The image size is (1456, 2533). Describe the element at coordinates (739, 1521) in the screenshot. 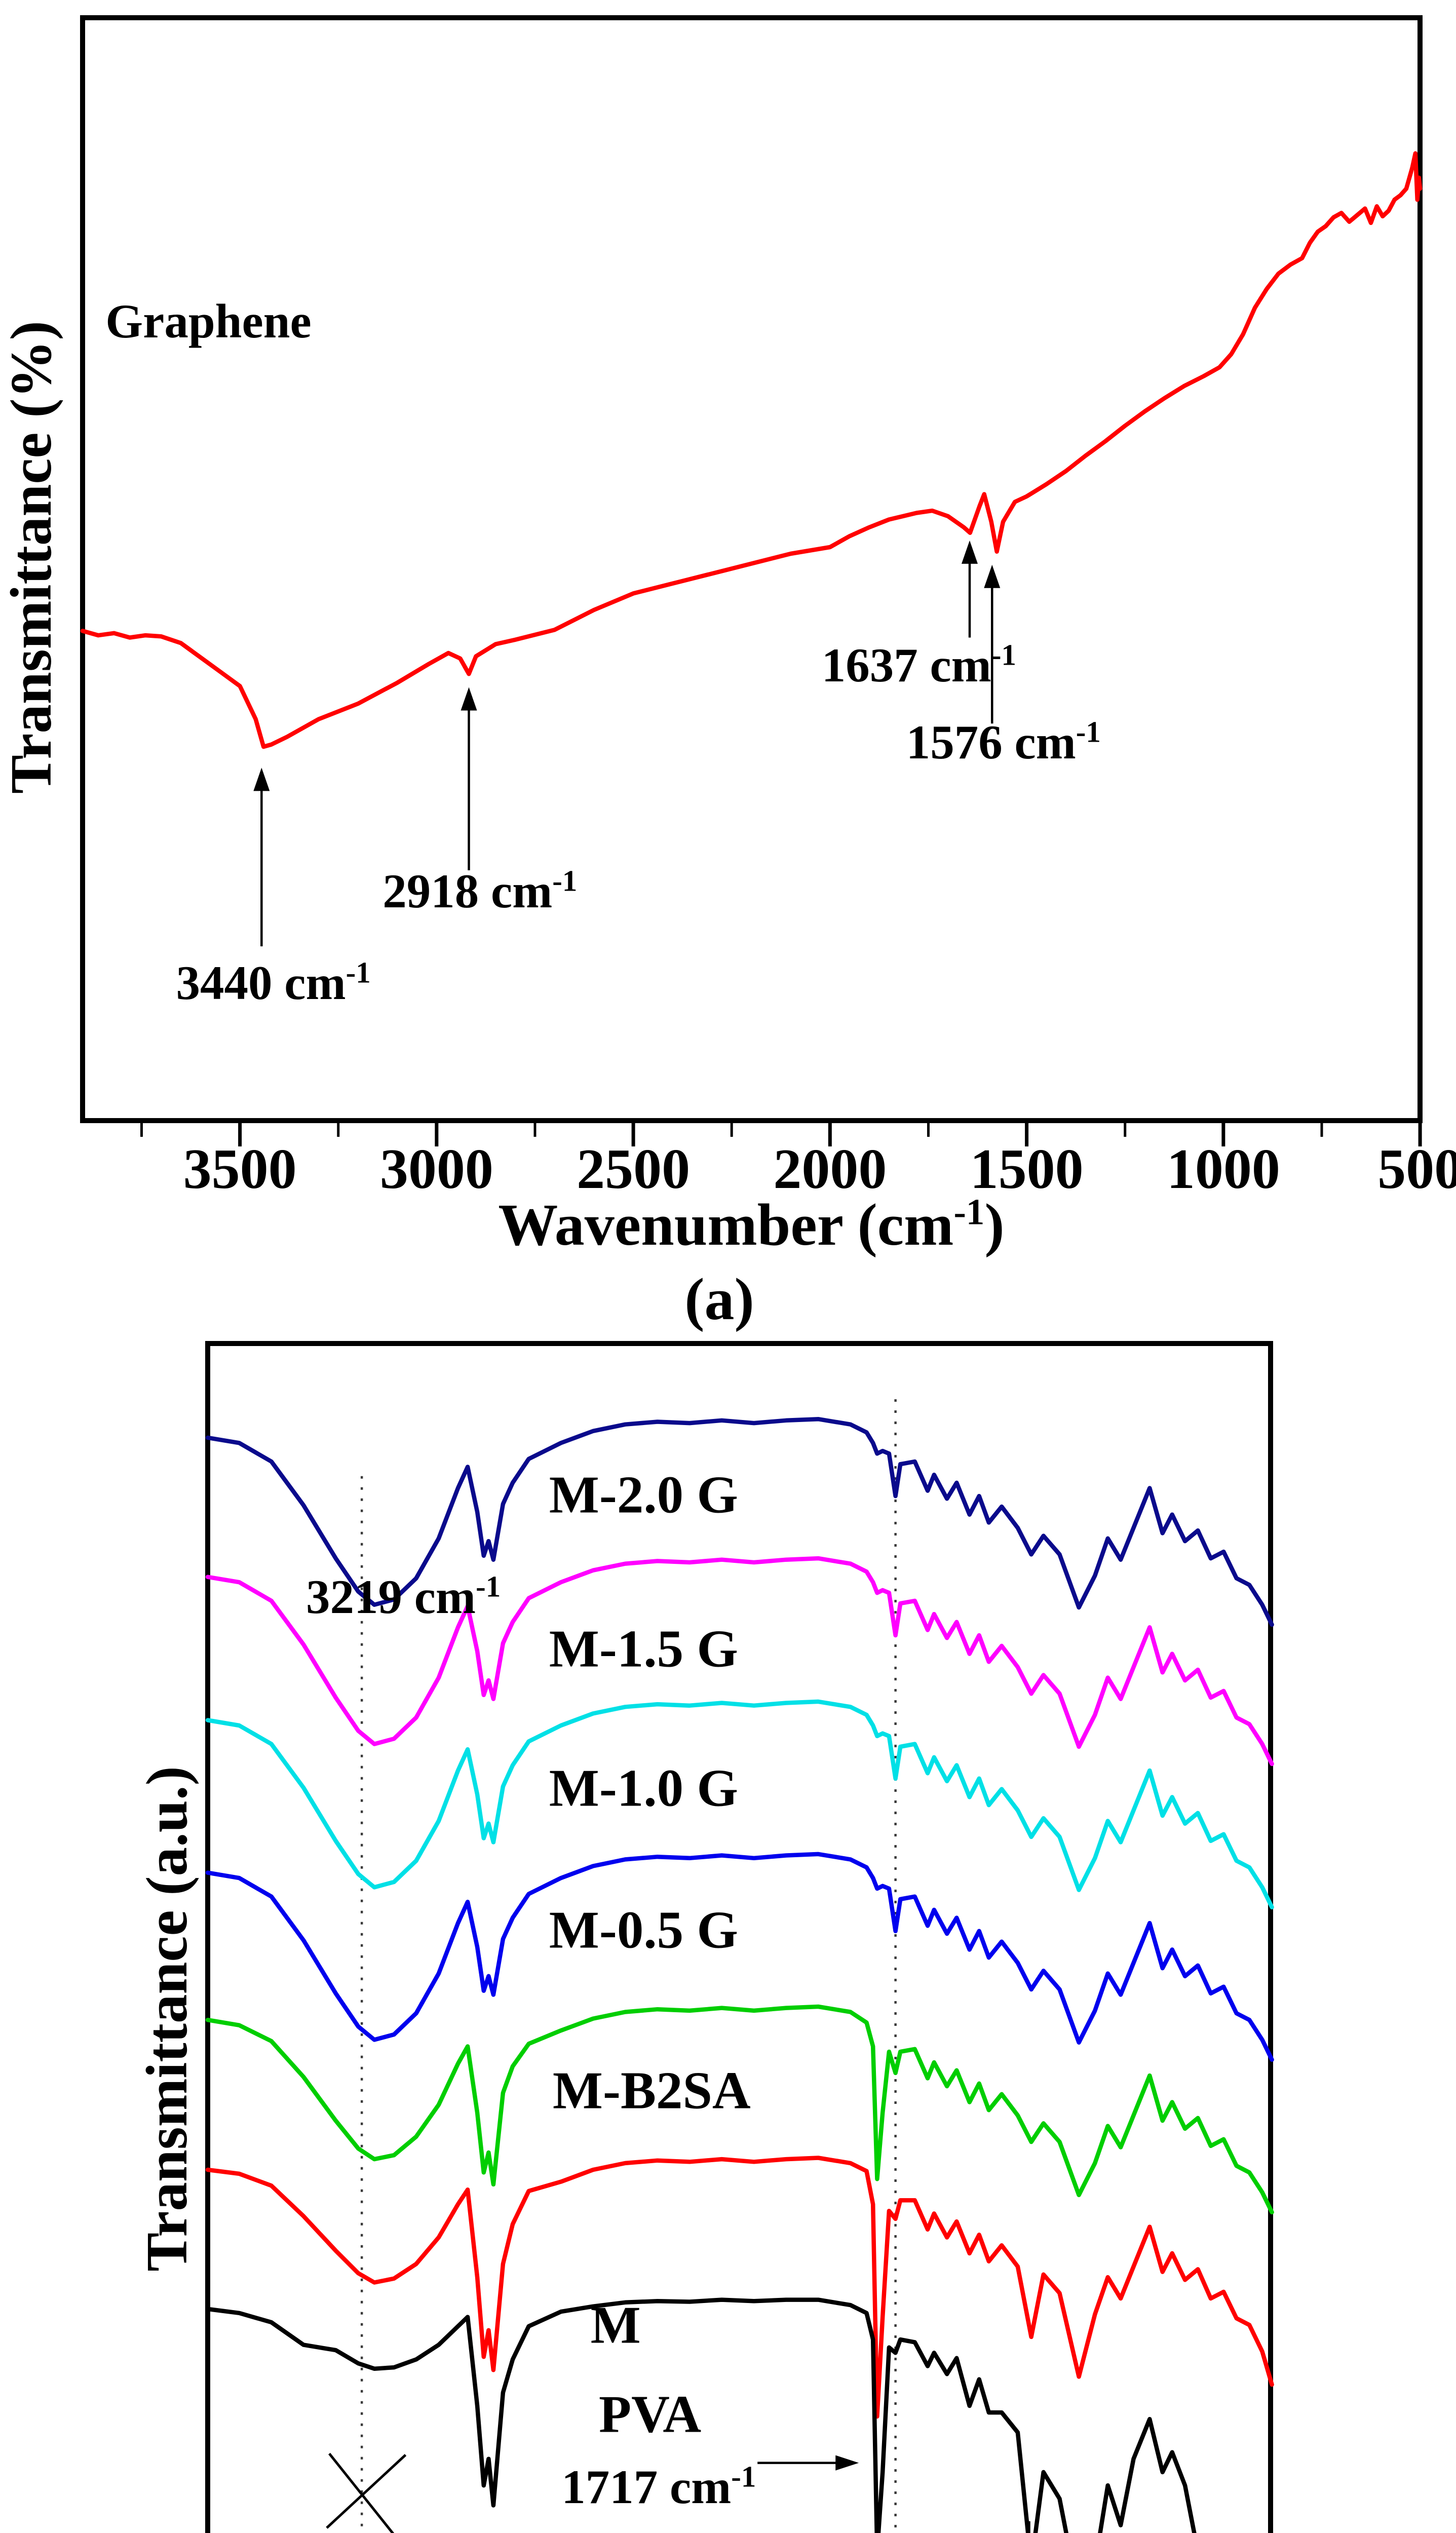

I see `spectrum-curve-m-2.0-g` at that location.